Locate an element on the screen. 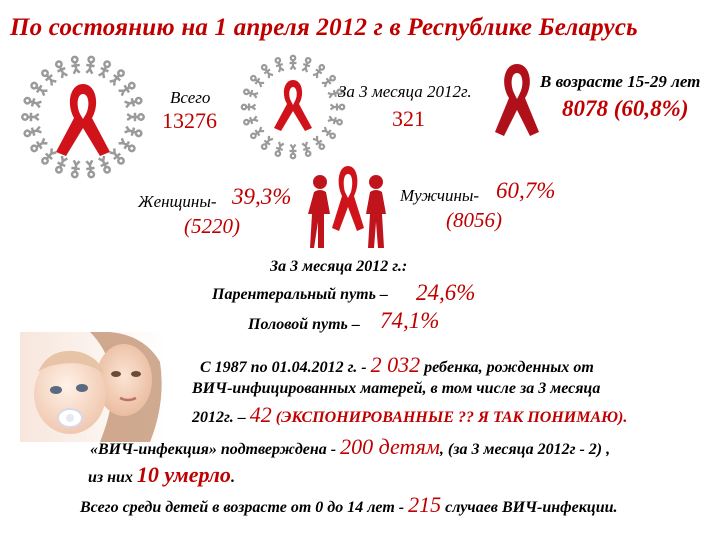 Image resolution: width=720 pixels, height=540 pixels. children-total-count: 215 is located at coordinates (425, 504).